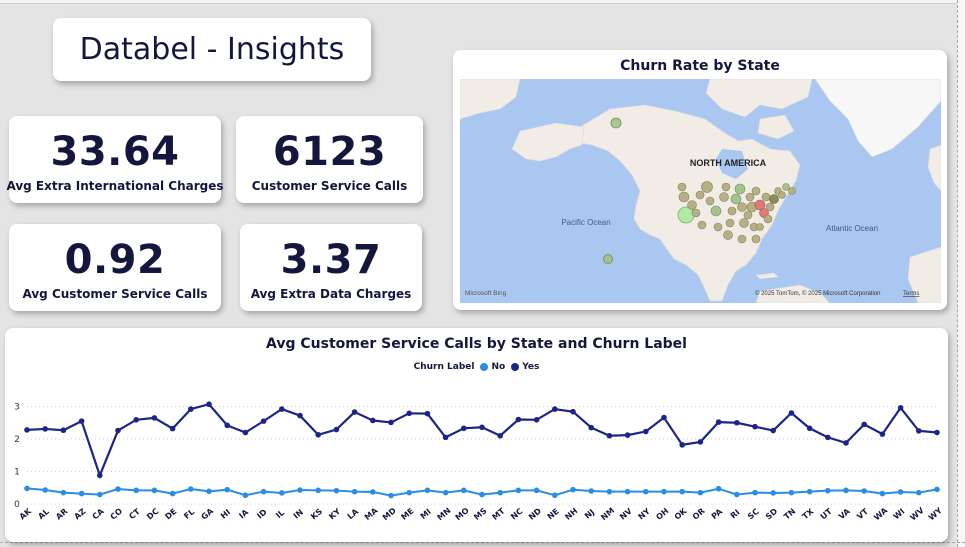 The width and height of the screenshot is (965, 547). Describe the element at coordinates (445, 437) in the screenshot. I see `data-point-yes-mn` at that location.